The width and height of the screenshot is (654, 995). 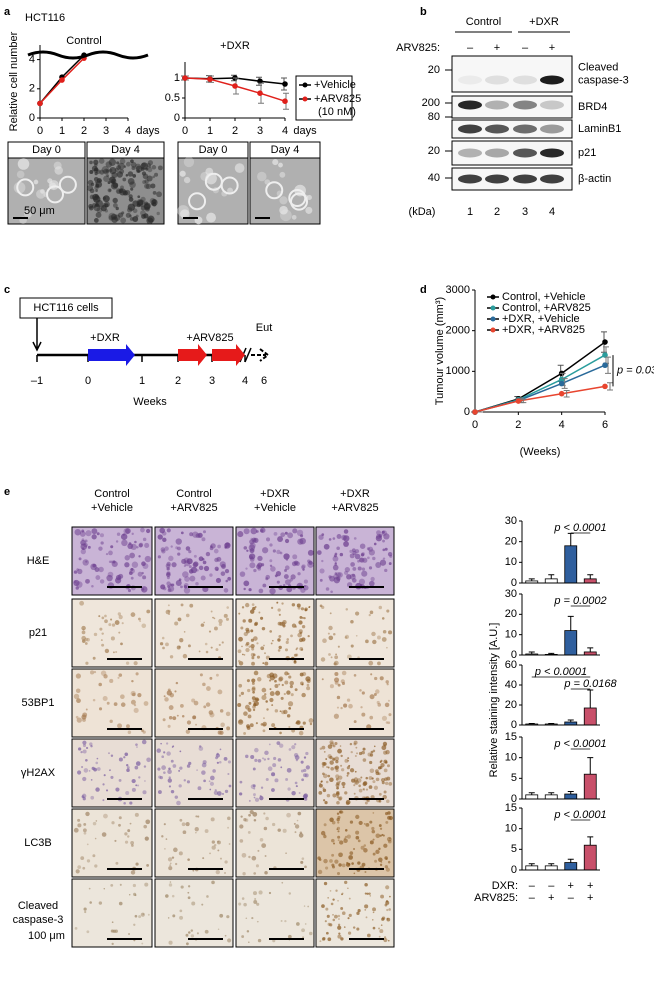 I want to click on x-tick-label: 4, so click(x=285, y=131).